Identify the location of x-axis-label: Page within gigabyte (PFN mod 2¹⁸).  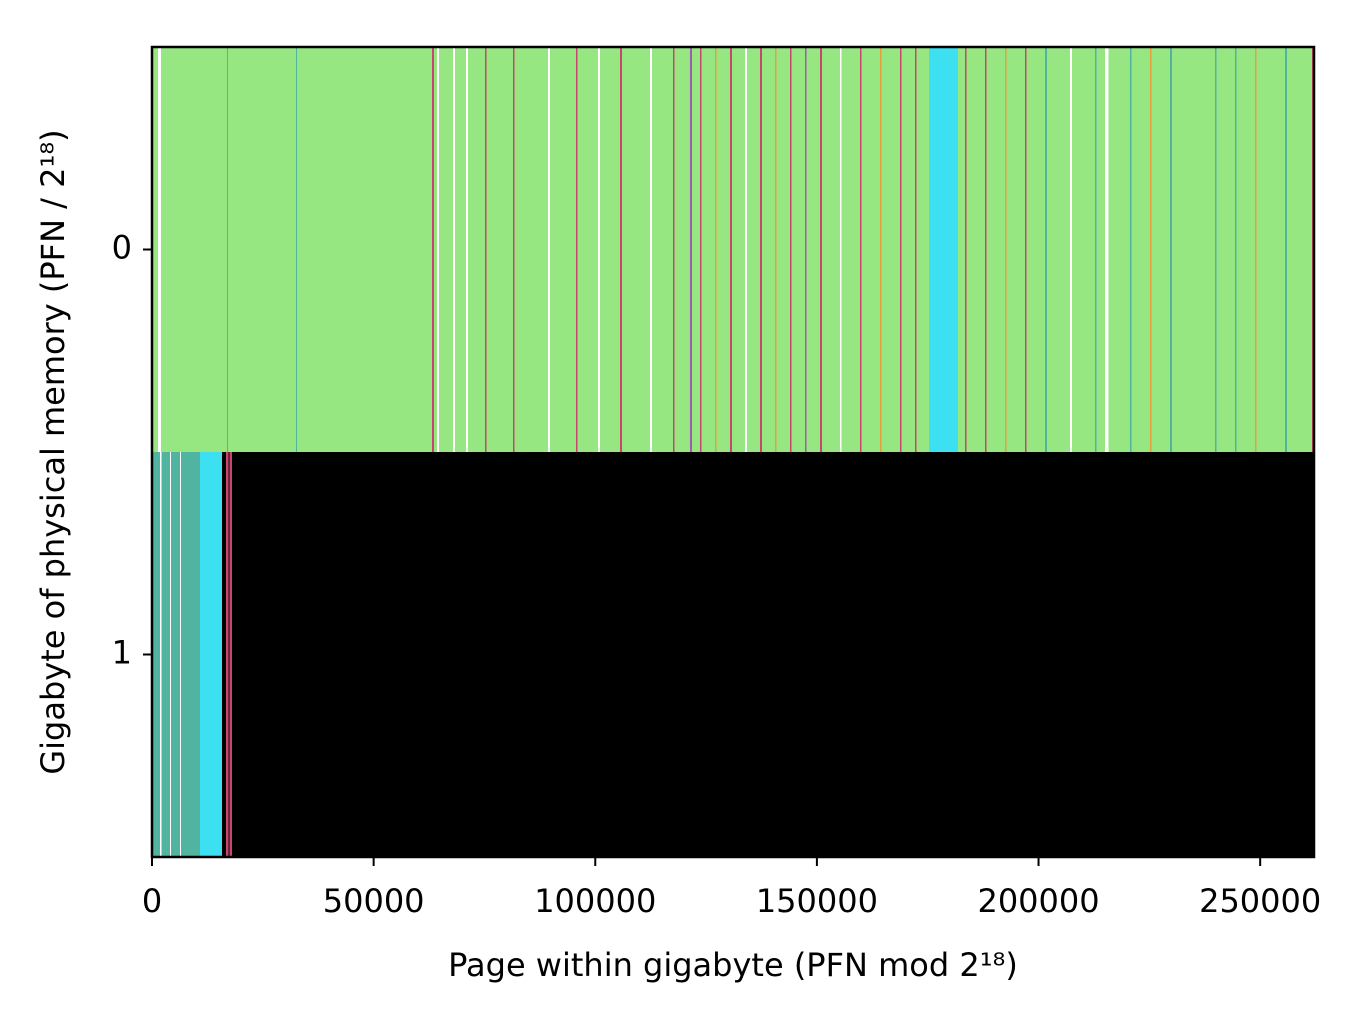
(733, 965).